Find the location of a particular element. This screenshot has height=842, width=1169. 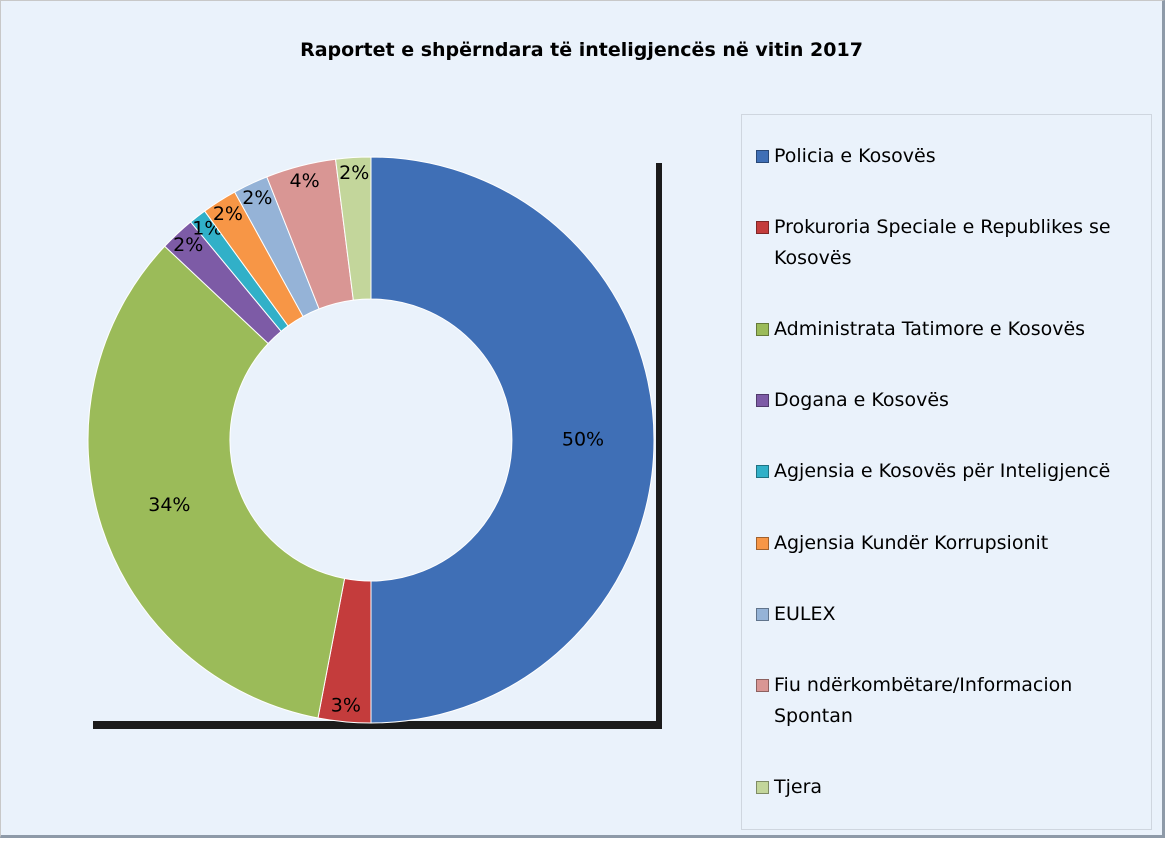

legend-label: Policia e Kosovës is located at coordinates (855, 156).